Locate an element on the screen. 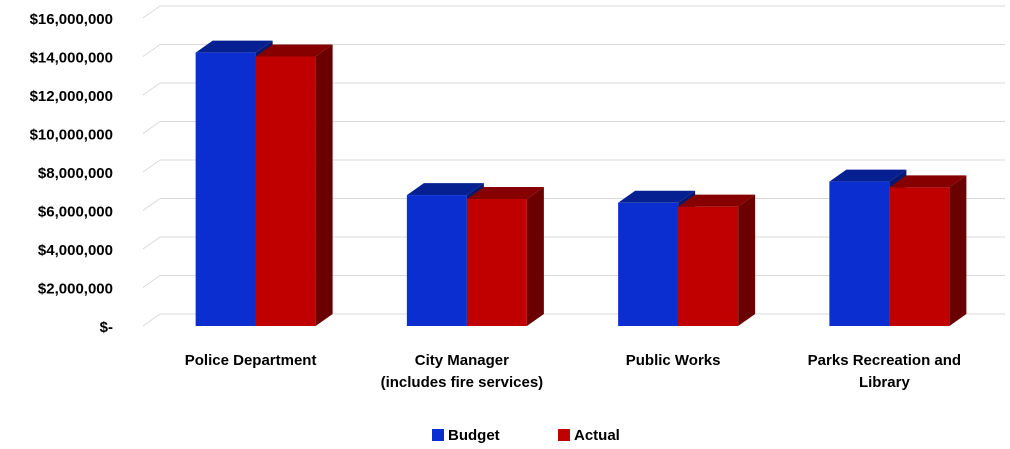 Image resolution: width=1010 pixels, height=449 pixels. x-tick-label: Police Department is located at coordinates (250, 360).